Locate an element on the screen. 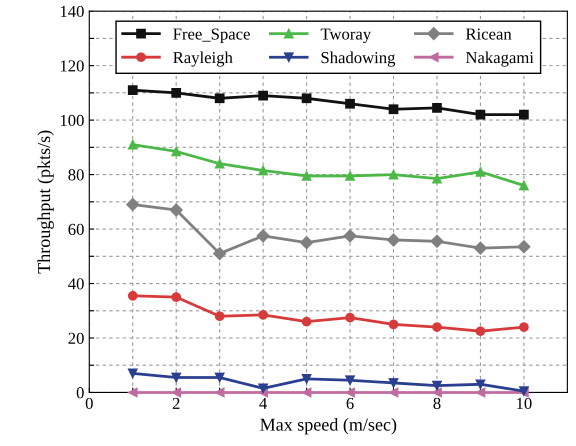 The height and width of the screenshot is (446, 576). y-tick-label: 60 is located at coordinates (76, 229).